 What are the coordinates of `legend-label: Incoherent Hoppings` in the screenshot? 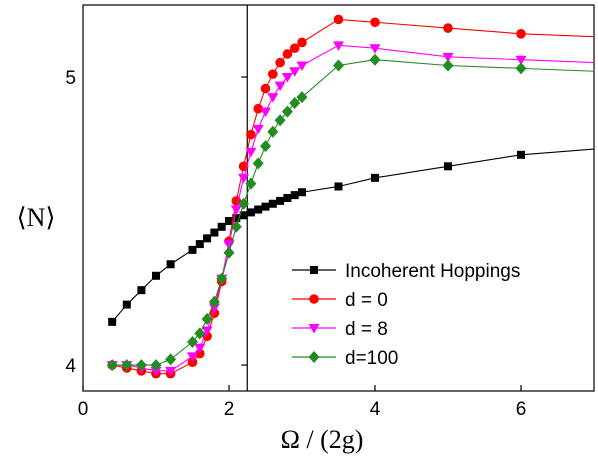 It's located at (432, 271).